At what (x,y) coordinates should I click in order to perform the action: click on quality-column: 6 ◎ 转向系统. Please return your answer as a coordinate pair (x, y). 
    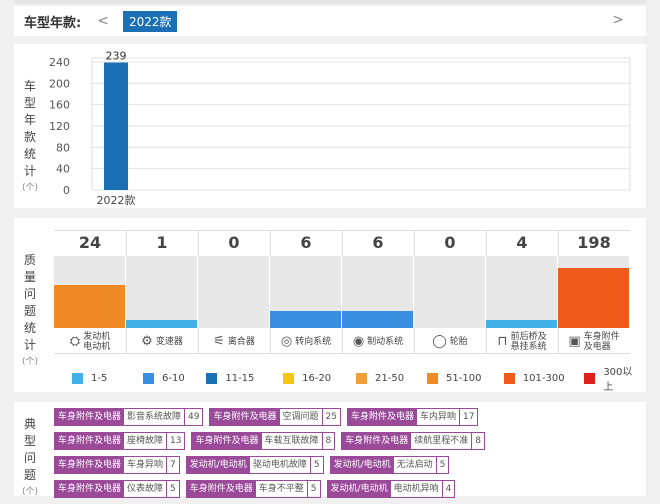
    Looking at the image, I should click on (306, 292).